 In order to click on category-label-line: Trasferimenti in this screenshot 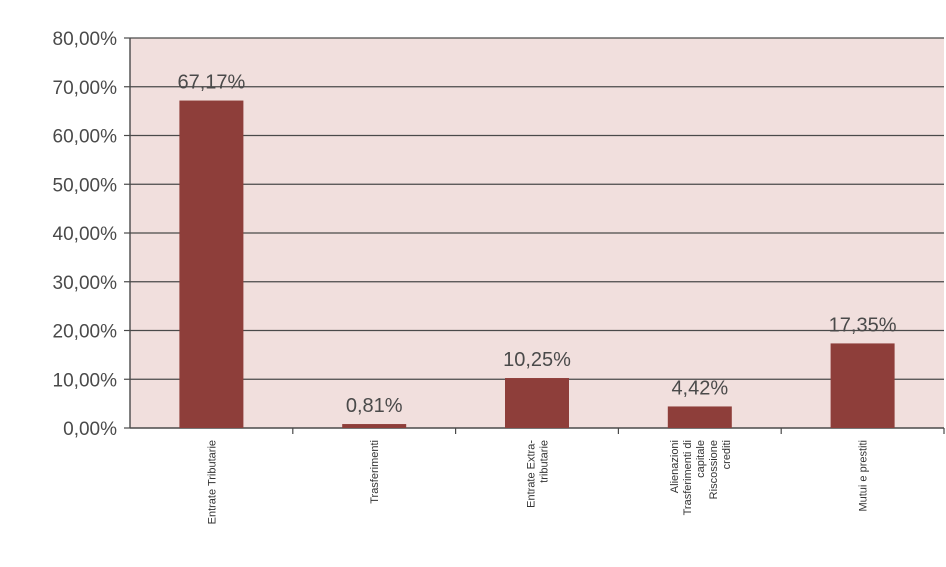, I will do `click(375, 472)`.